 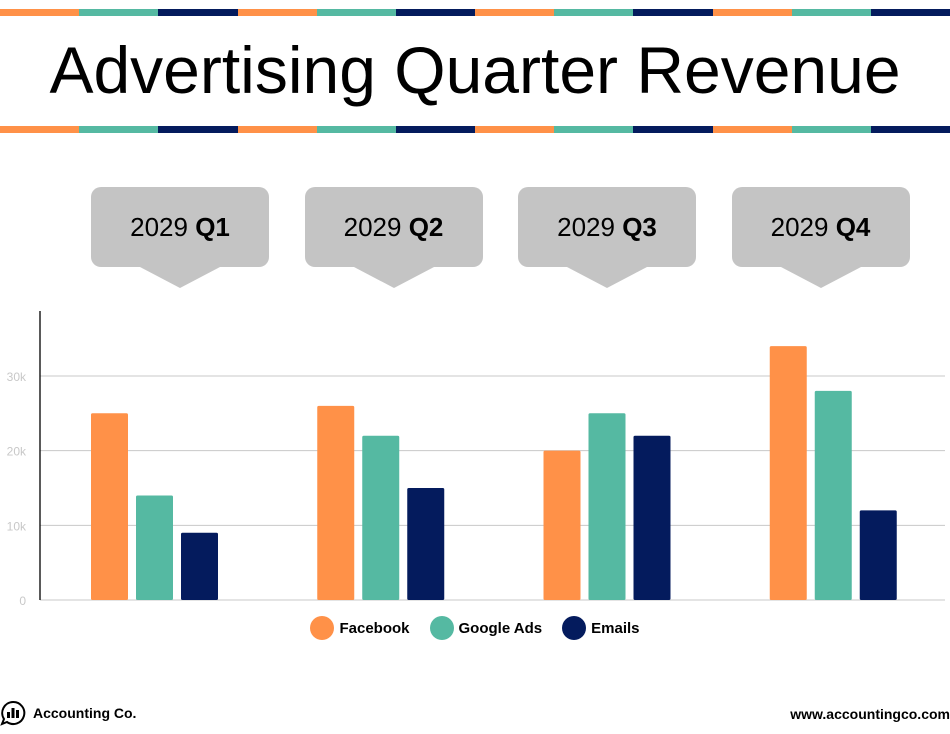 I want to click on legend-label: Facebook, so click(x=374, y=628).